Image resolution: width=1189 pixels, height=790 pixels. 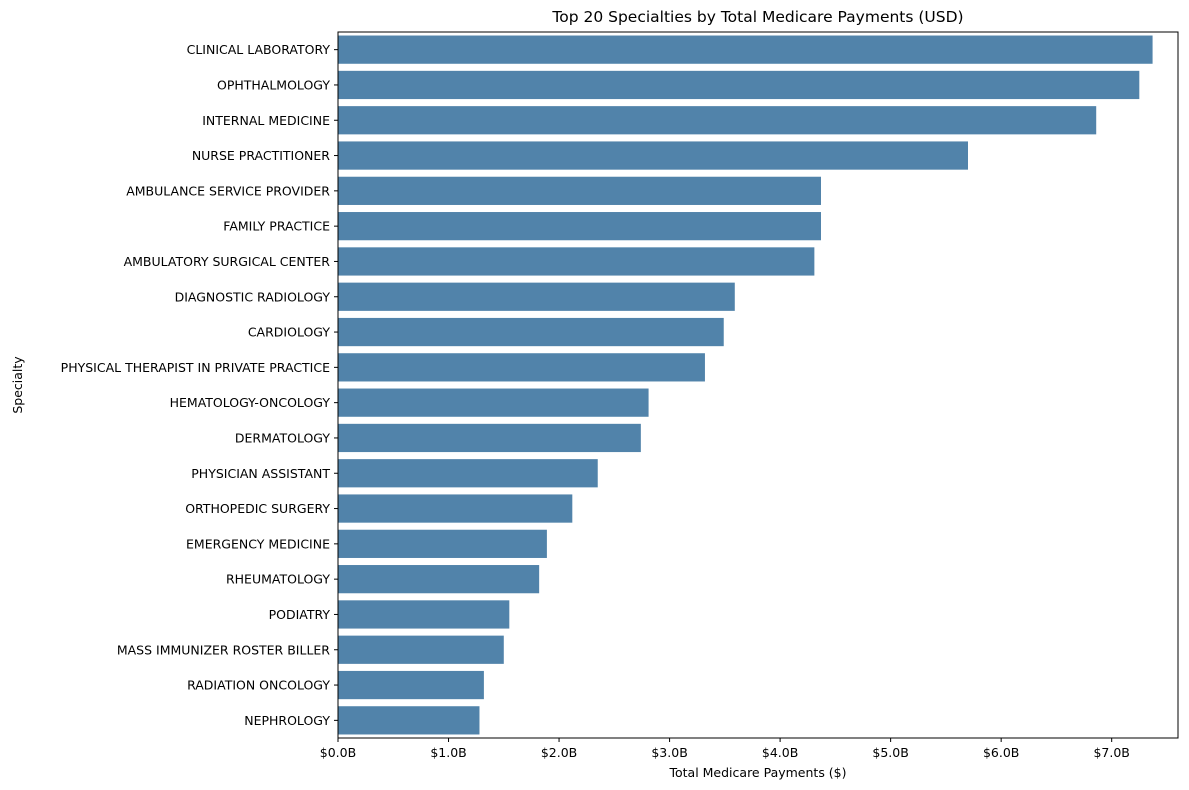 What do you see at coordinates (260, 473) in the screenshot?
I see `y-tick-label: PHYSICIAN ASSISTANT` at bounding box center [260, 473].